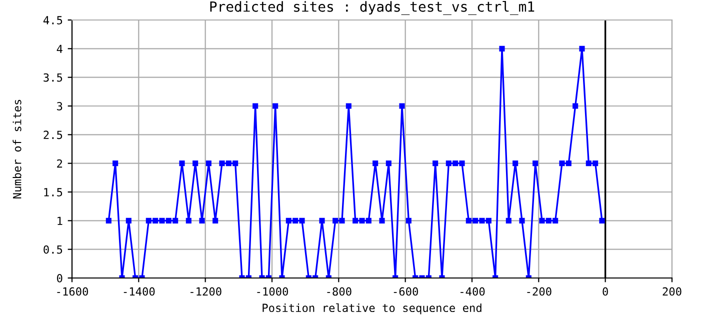  I want to click on x-tick-label: -200, so click(539, 291).